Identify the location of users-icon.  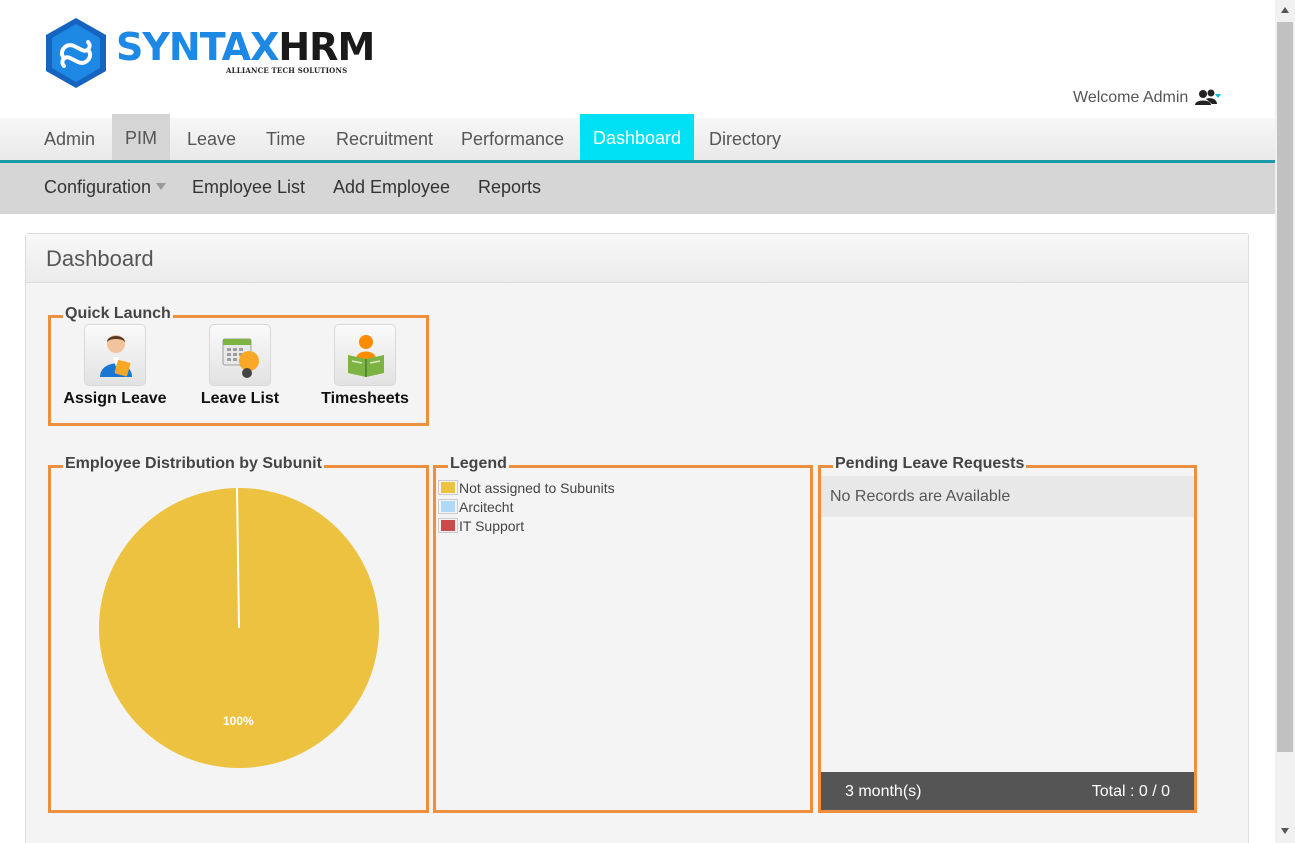
(1208, 98).